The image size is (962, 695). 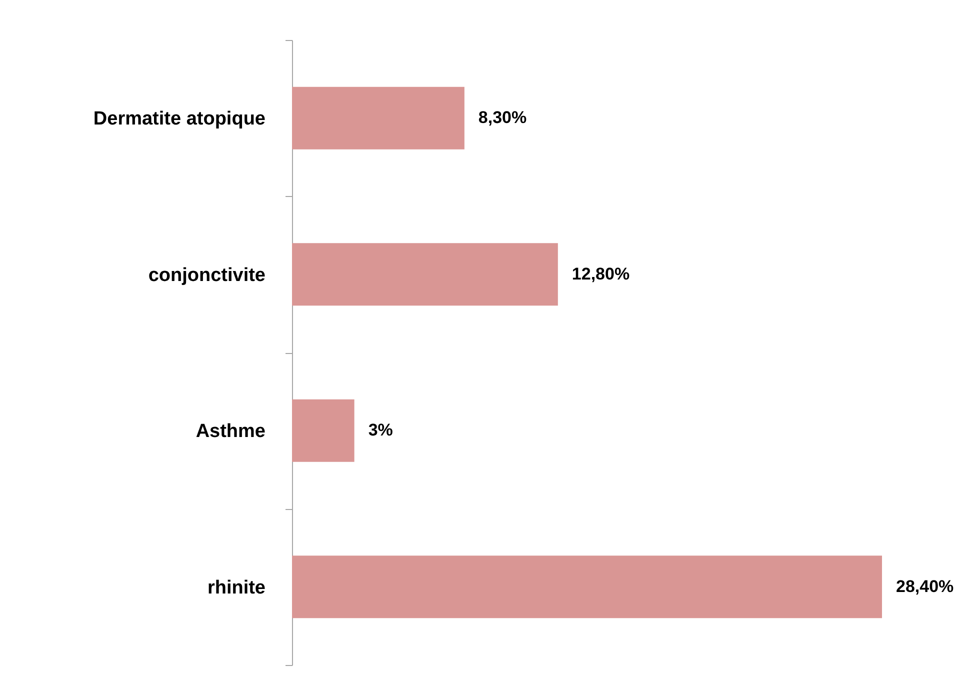 I want to click on data-label: 28,40%, so click(x=925, y=586).